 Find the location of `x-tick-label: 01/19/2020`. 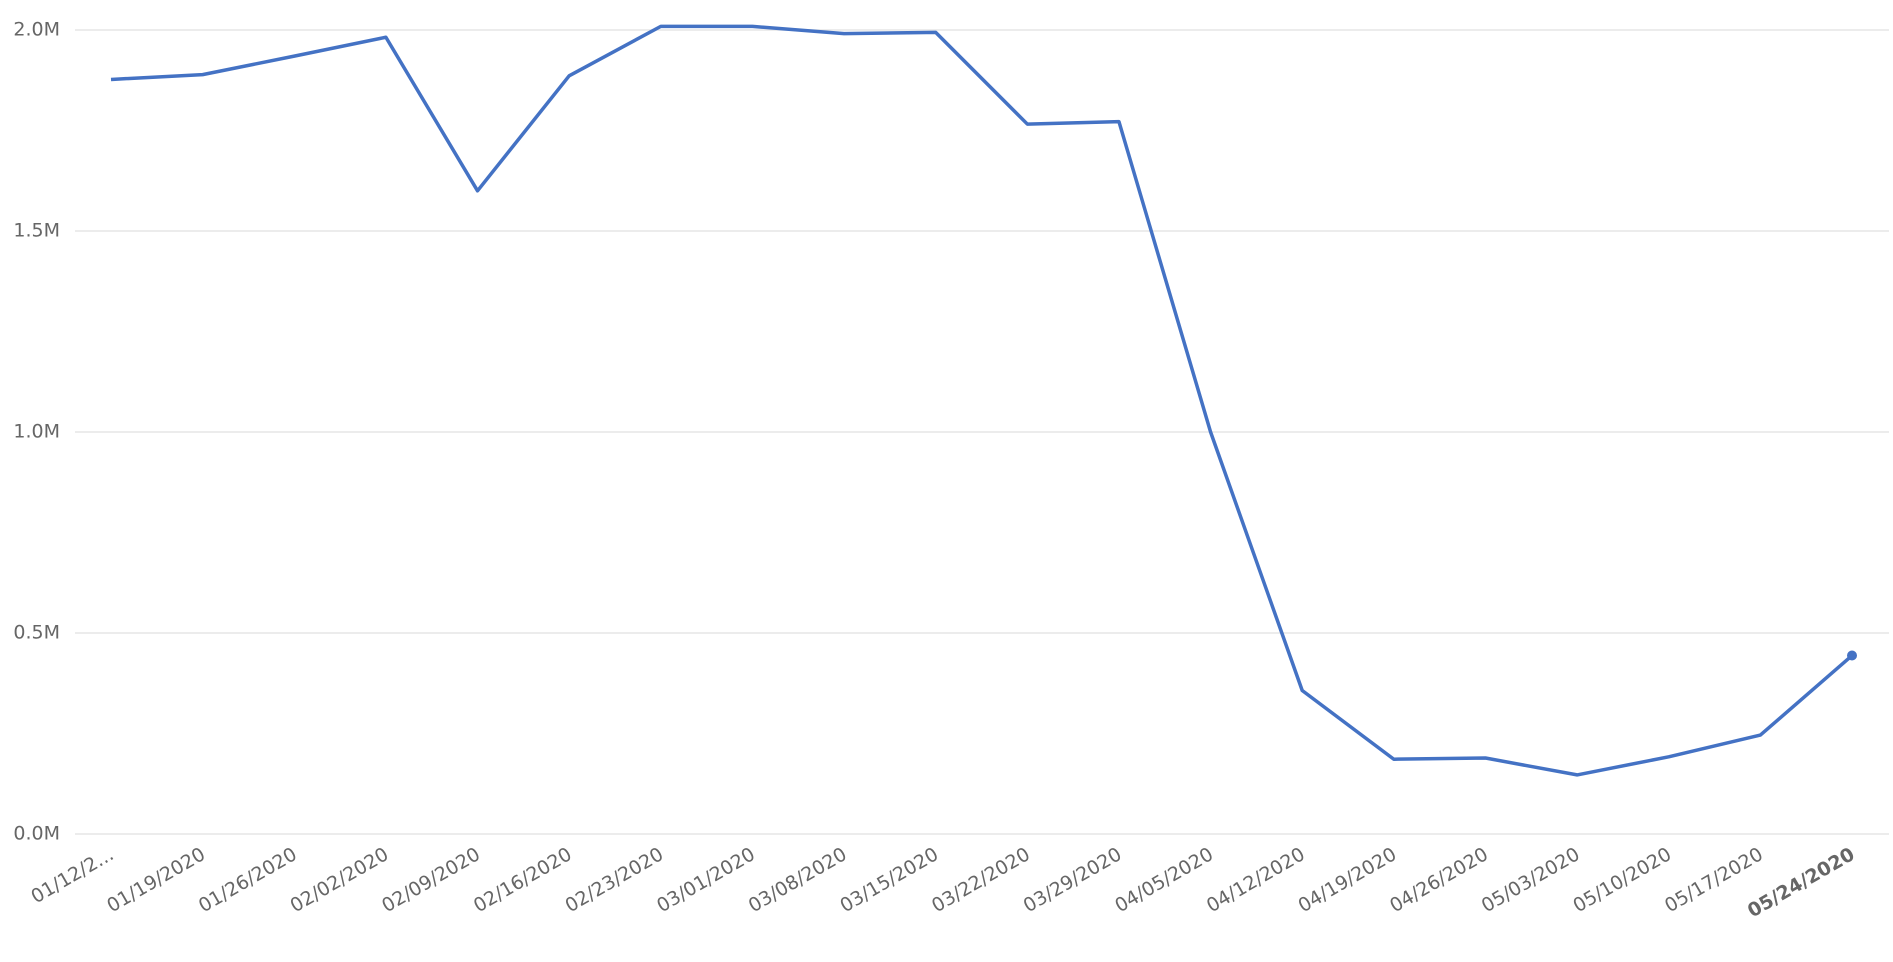

x-tick-label: 01/19/2020 is located at coordinates (156, 880).